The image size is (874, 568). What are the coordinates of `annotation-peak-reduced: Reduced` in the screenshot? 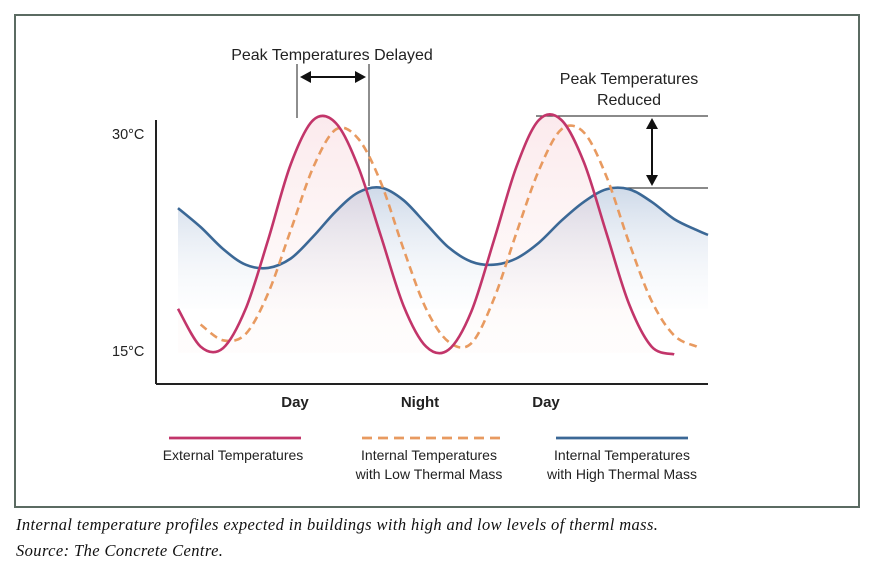 It's located at (629, 100).